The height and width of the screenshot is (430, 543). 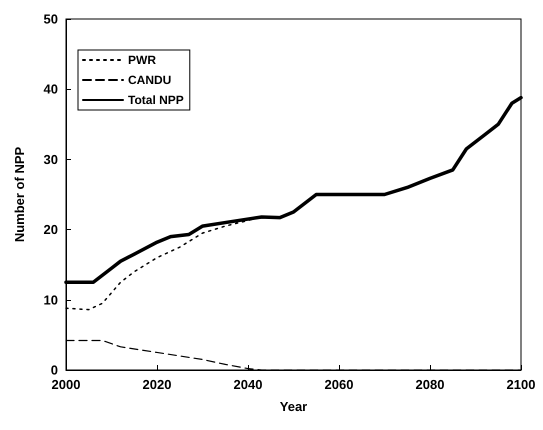 I want to click on legend-label: CANDU, so click(x=150, y=80).